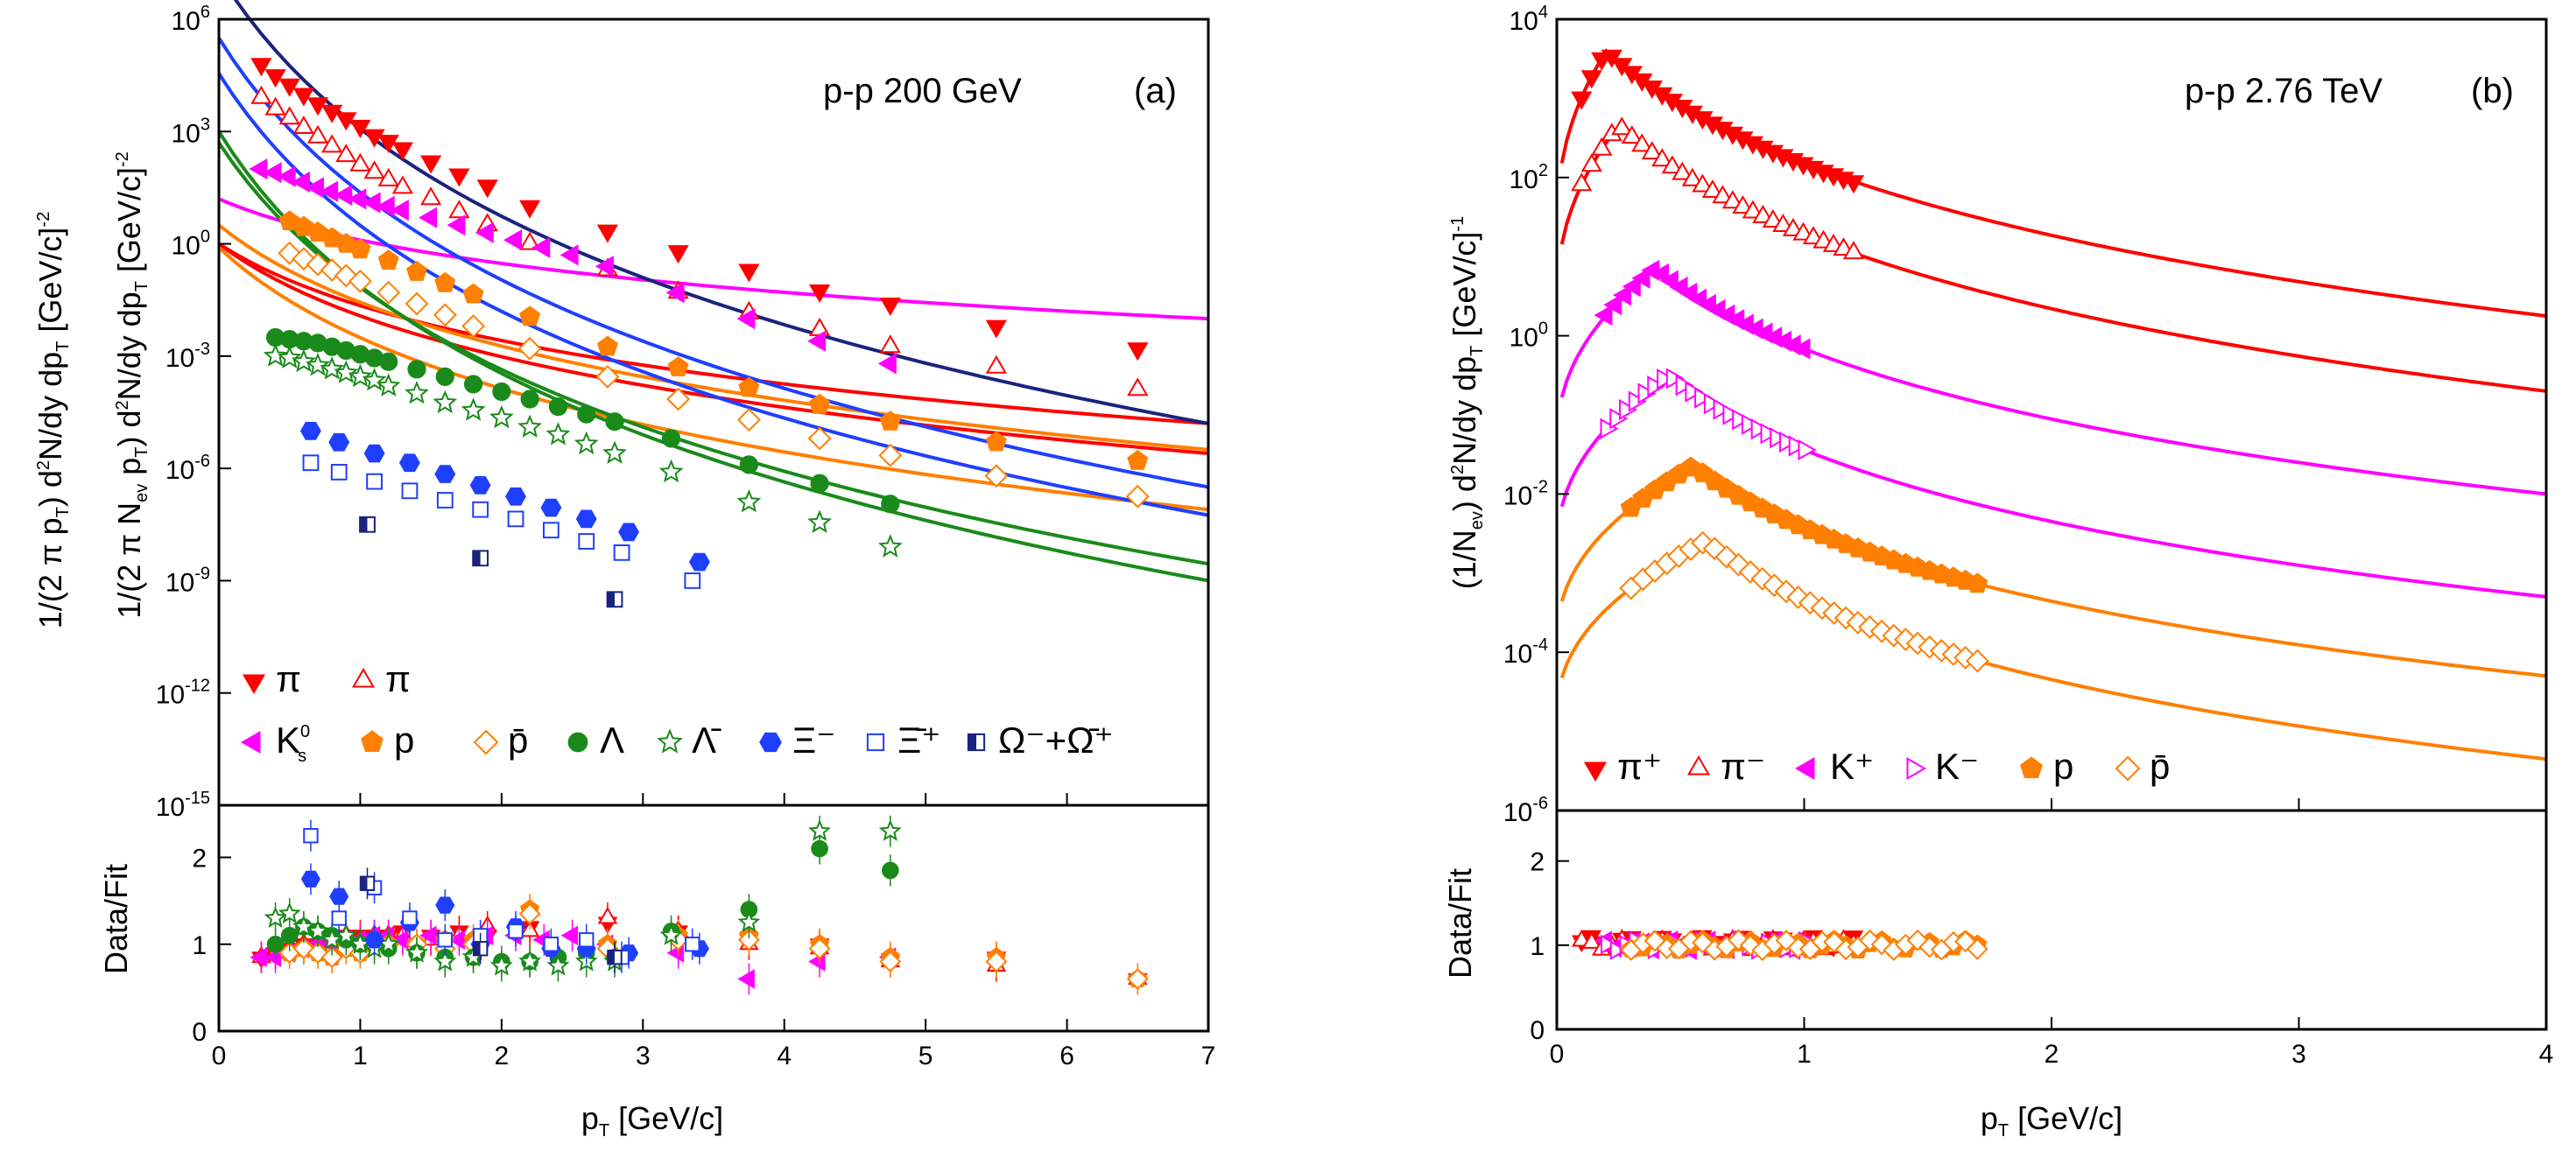 The height and width of the screenshot is (1151, 2576). What do you see at coordinates (199, 1032) in the screenshot?
I see `ratio-y-tick-label-a-0: 0` at bounding box center [199, 1032].